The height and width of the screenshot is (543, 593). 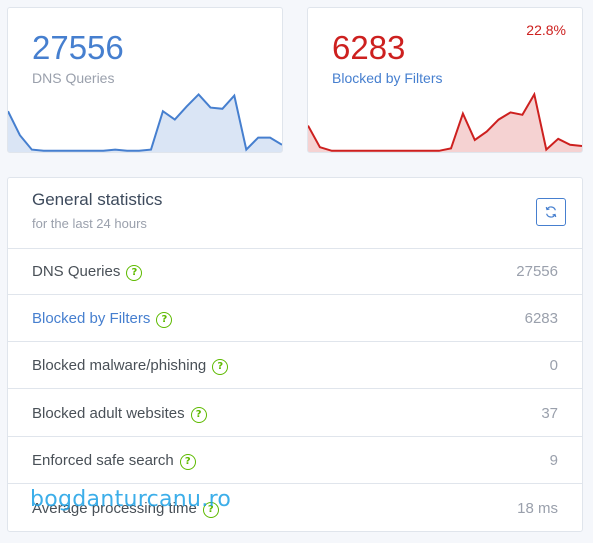 I want to click on stat-value: 27556, so click(x=537, y=271).